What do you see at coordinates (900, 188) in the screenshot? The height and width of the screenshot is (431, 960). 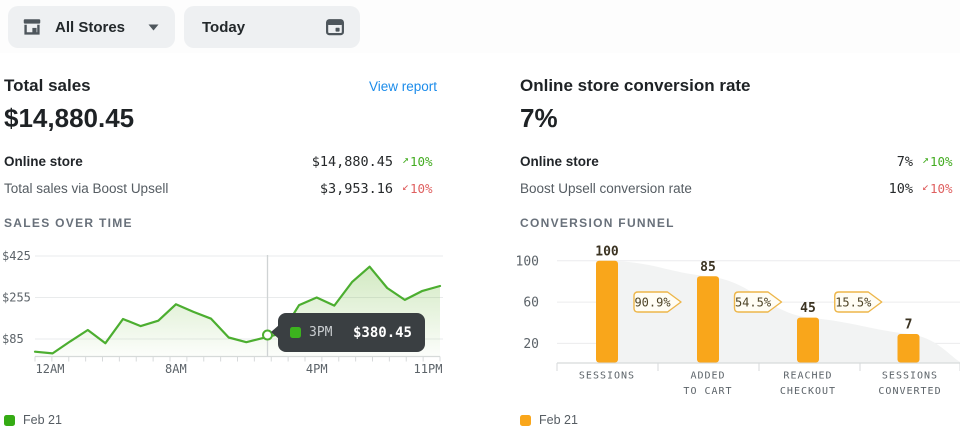 I see `metric-value: 10%` at bounding box center [900, 188].